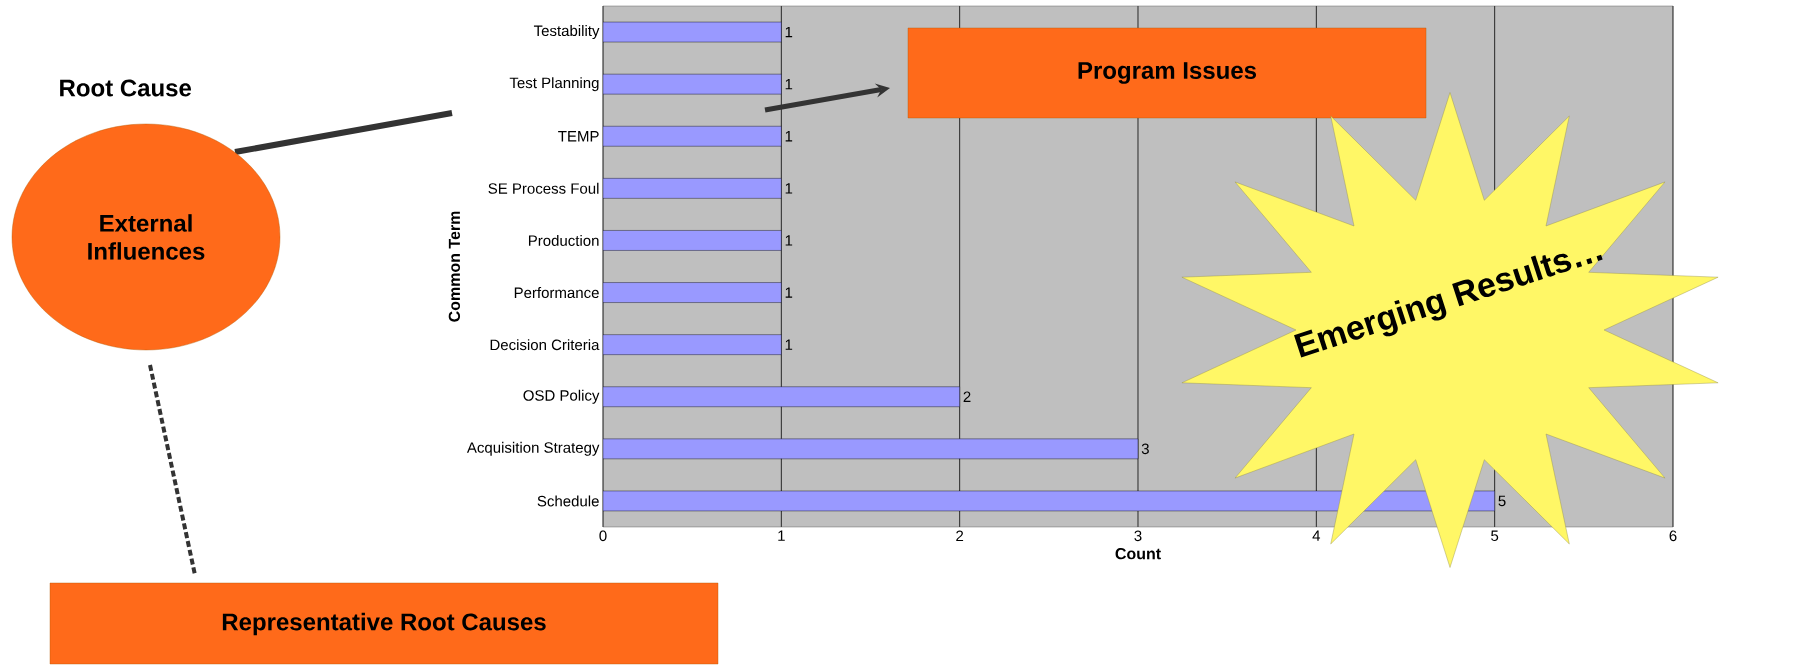  What do you see at coordinates (603, 536) in the screenshot?
I see `x-tick-label: 0` at bounding box center [603, 536].